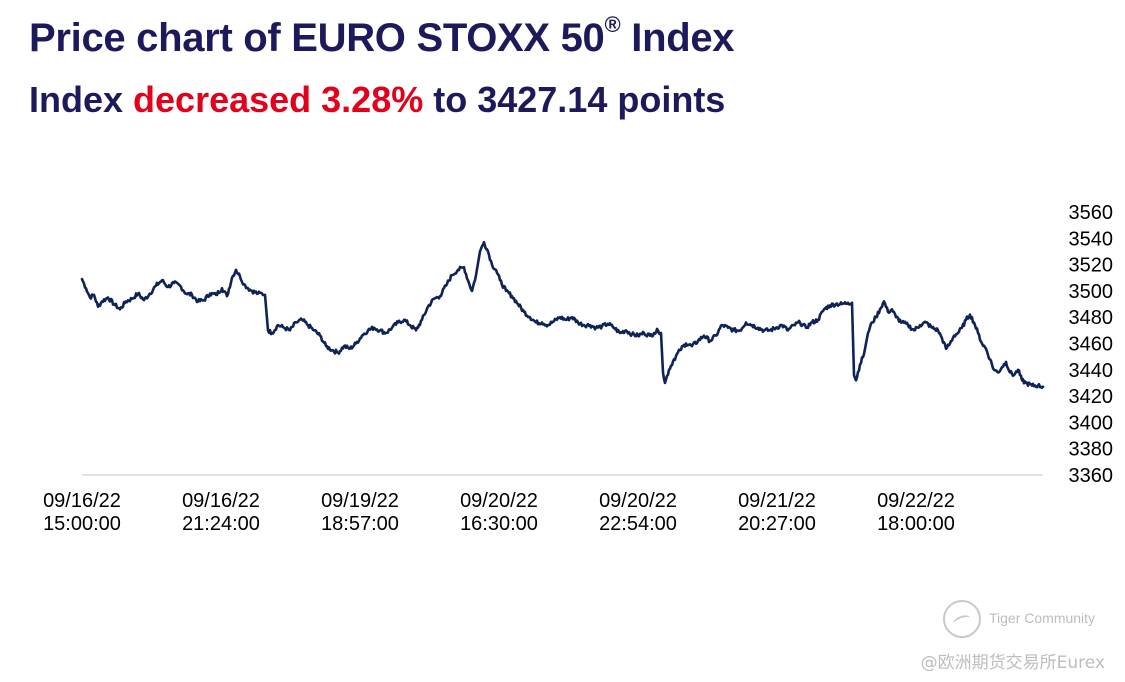  I want to click on subtitle-prefix: Index, so click(81, 99).